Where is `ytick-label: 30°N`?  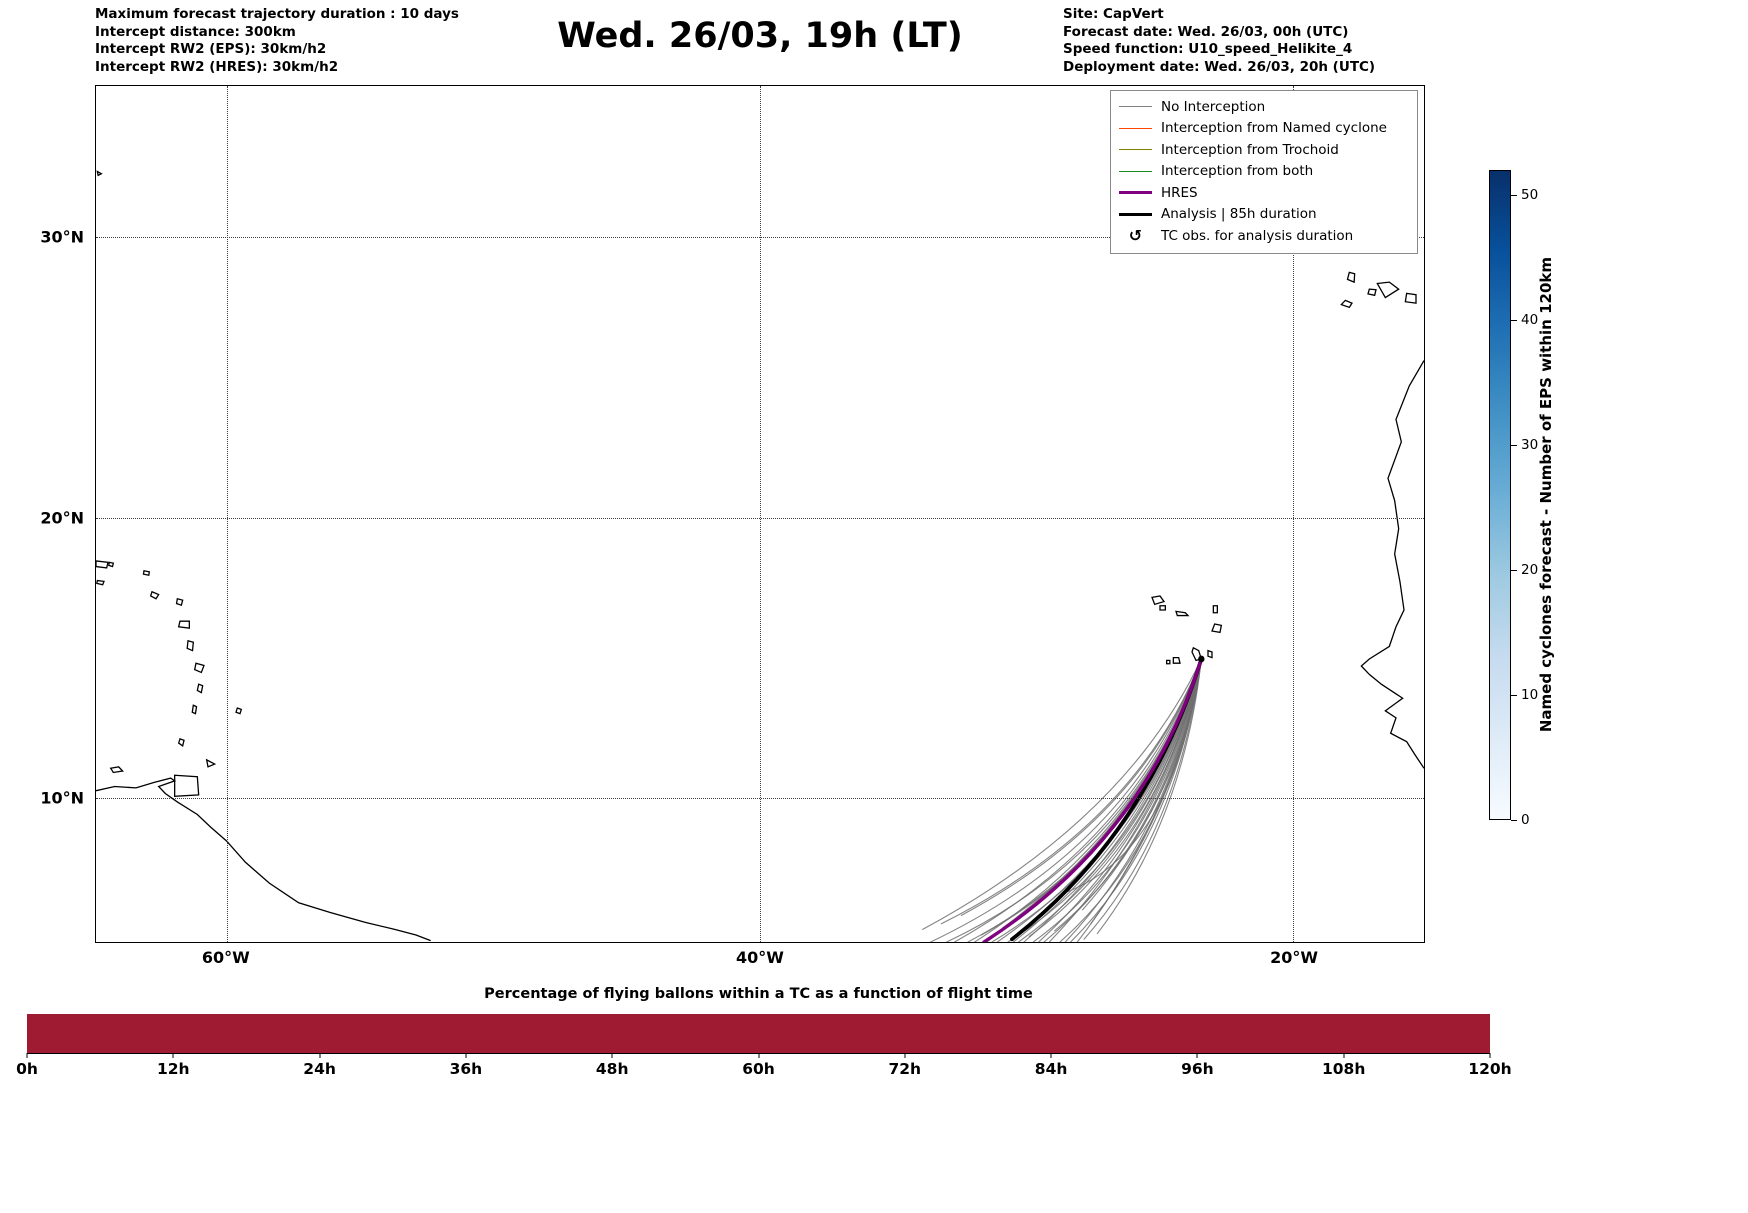 ytick-label: 30°N is located at coordinates (62, 237).